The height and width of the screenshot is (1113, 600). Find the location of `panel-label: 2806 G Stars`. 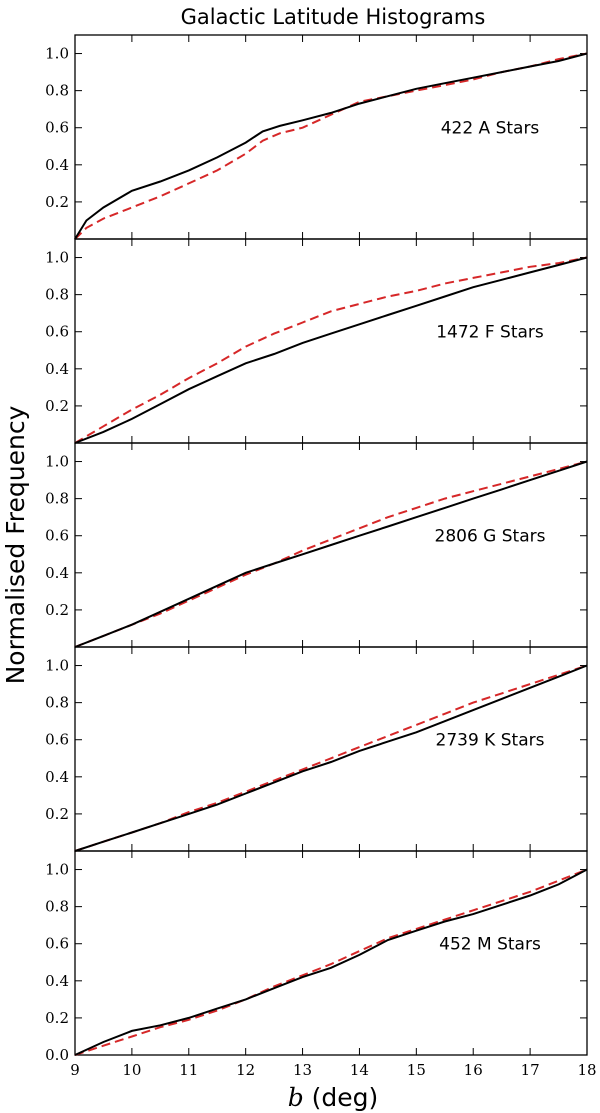

panel-label: 2806 G Stars is located at coordinates (490, 537).